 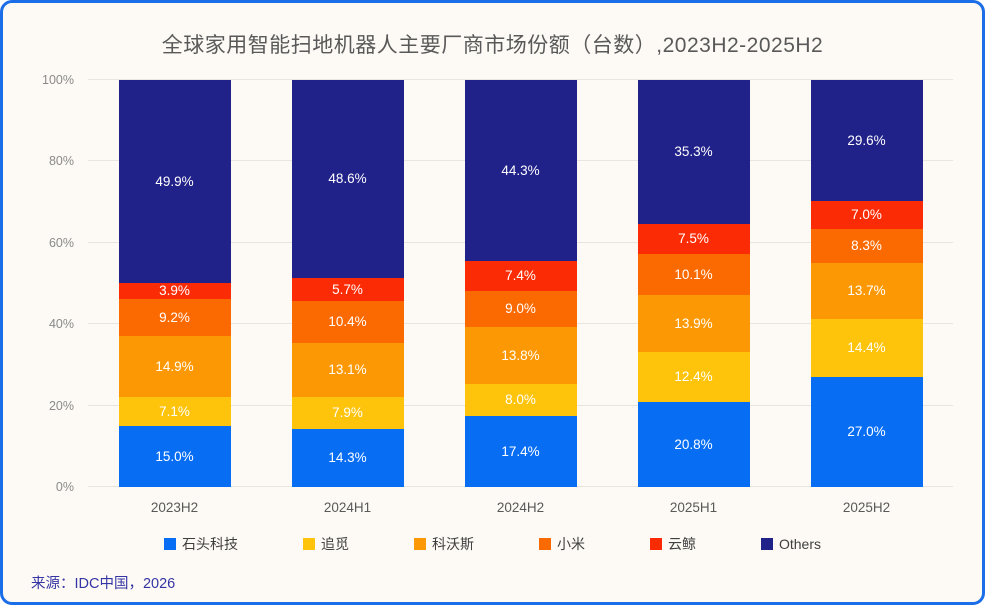 What do you see at coordinates (61, 161) in the screenshot?
I see `y-tick-label: 80%` at bounding box center [61, 161].